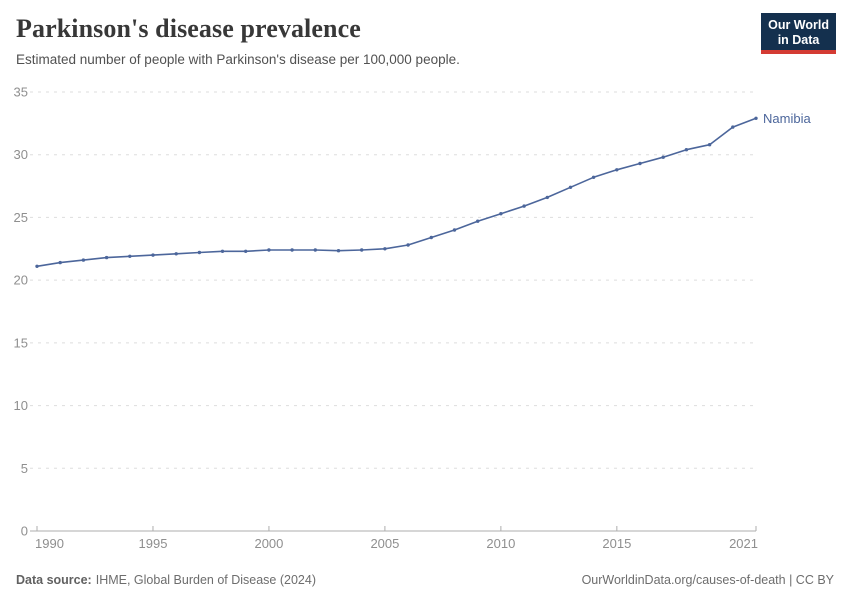  What do you see at coordinates (798, 39) in the screenshot?
I see `owid-logo-line2: in Data` at bounding box center [798, 39].